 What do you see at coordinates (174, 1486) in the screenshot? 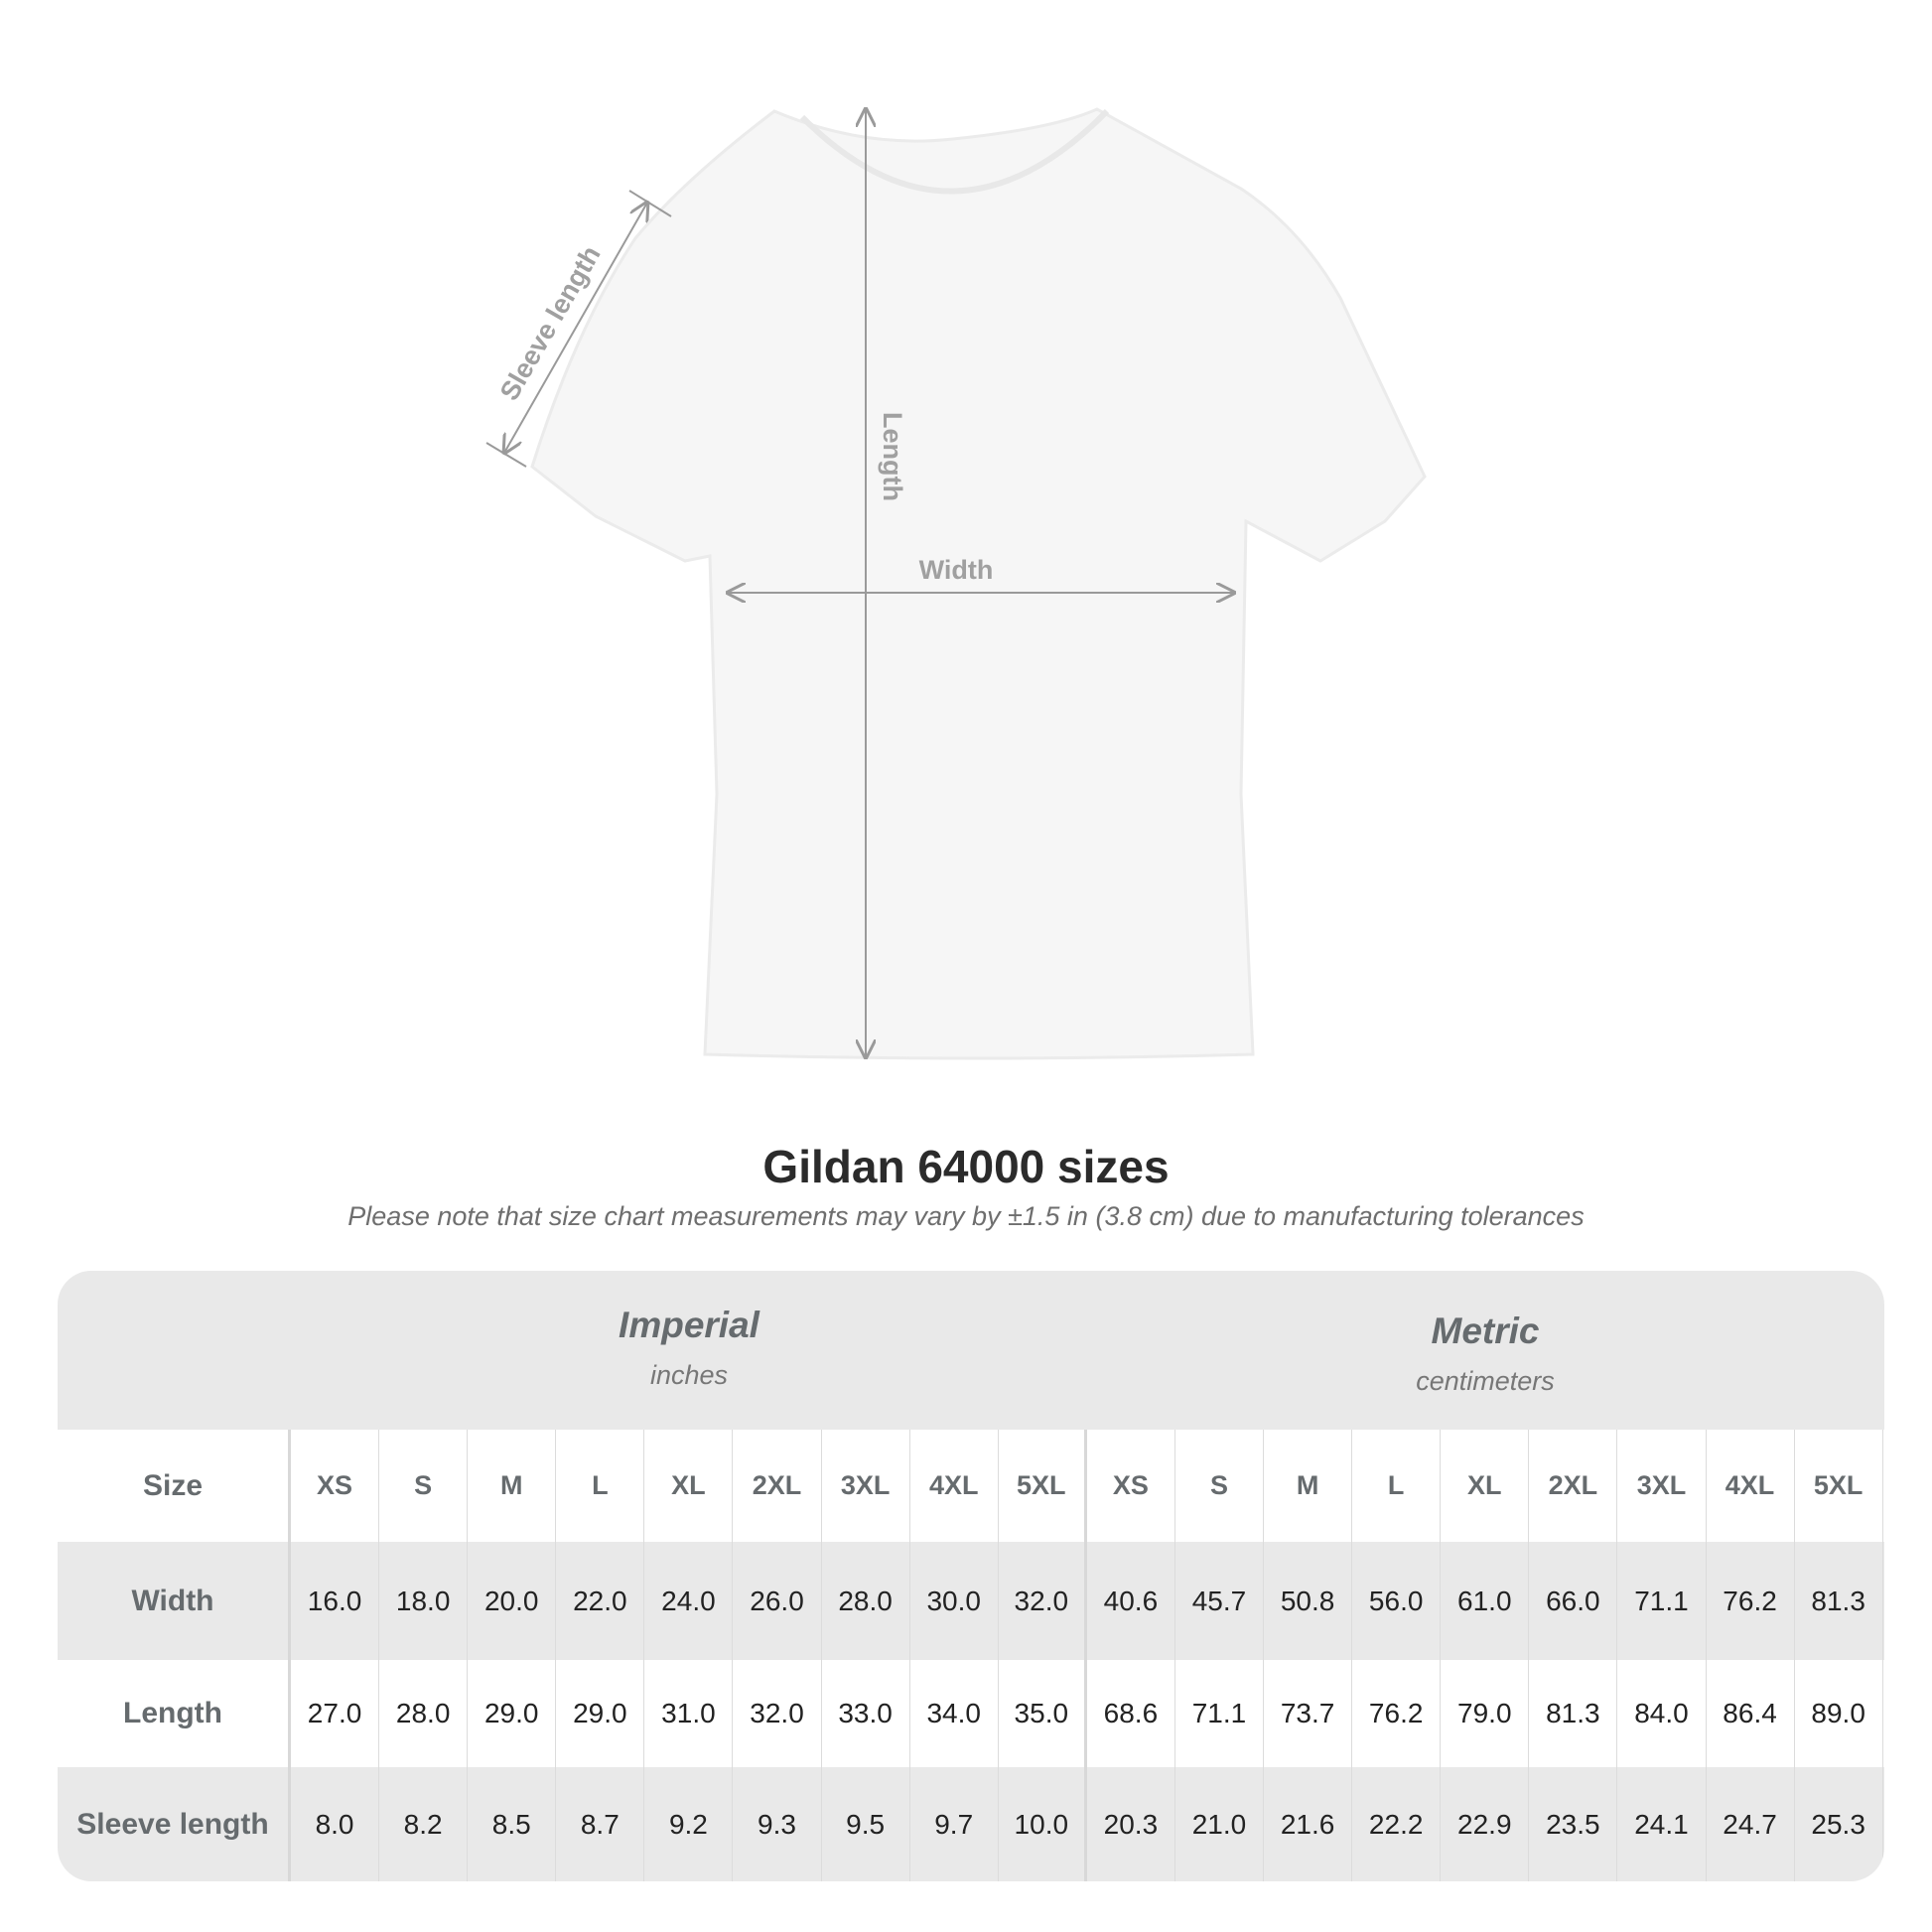
I see `size-label: Size` at bounding box center [174, 1486].